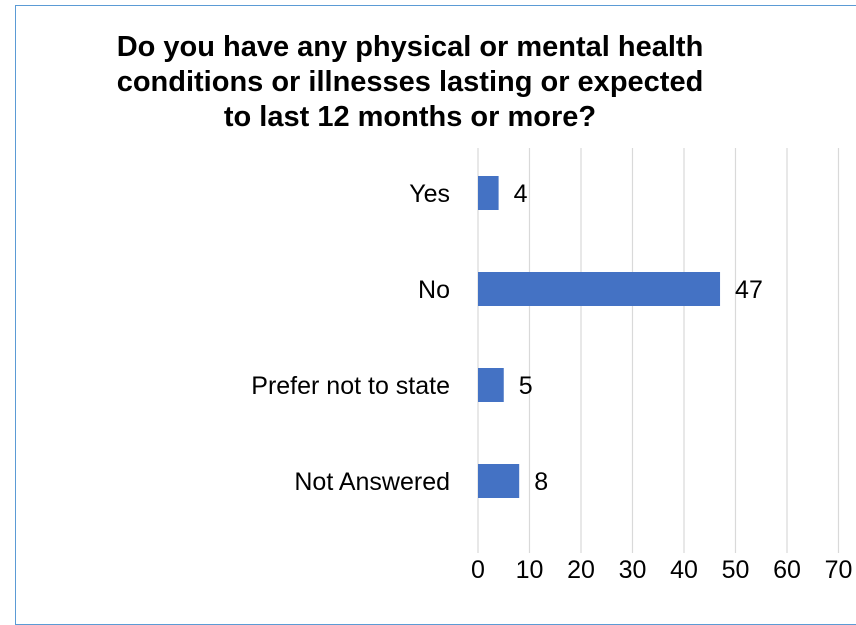 The height and width of the screenshot is (625, 856). Describe the element at coordinates (410, 117) in the screenshot. I see `chart-title-line: to last 12 months or more?` at that location.